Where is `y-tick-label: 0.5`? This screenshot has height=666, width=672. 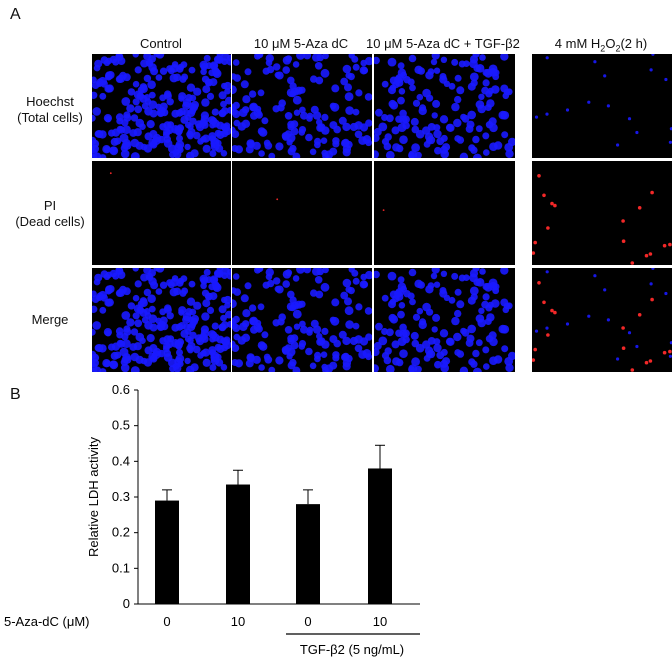
y-tick-label: 0.5 is located at coordinates (121, 425).